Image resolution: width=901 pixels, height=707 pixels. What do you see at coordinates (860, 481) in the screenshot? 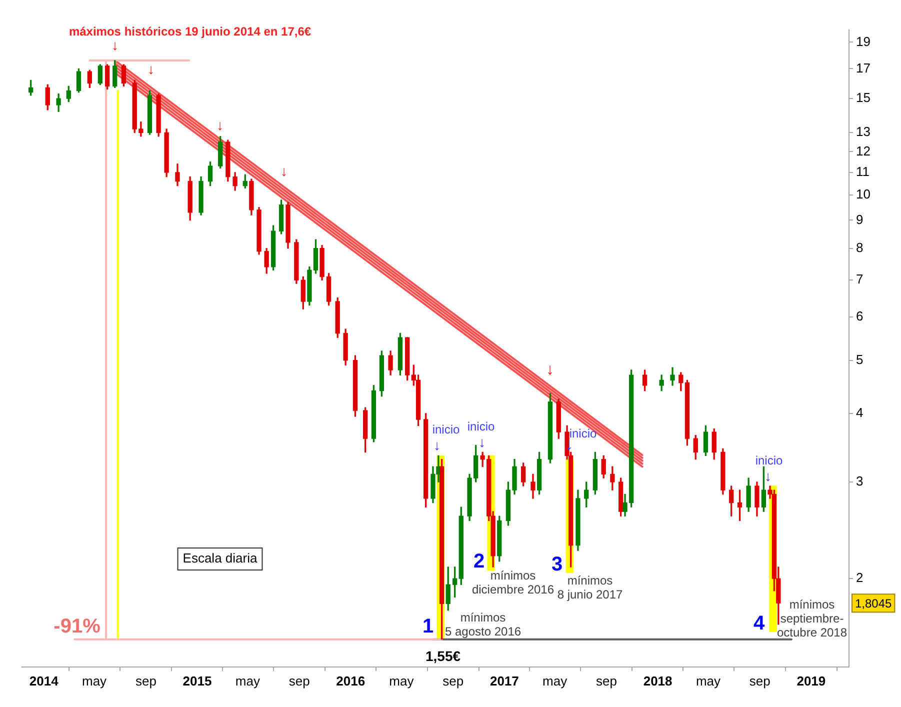
I see `y-tick-label: 3` at bounding box center [860, 481].